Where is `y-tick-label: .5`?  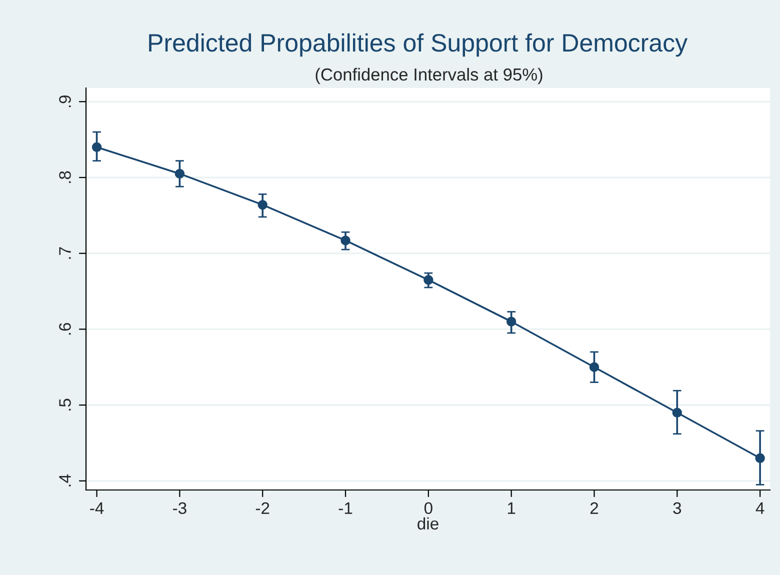 y-tick-label: .5 is located at coordinates (65, 404).